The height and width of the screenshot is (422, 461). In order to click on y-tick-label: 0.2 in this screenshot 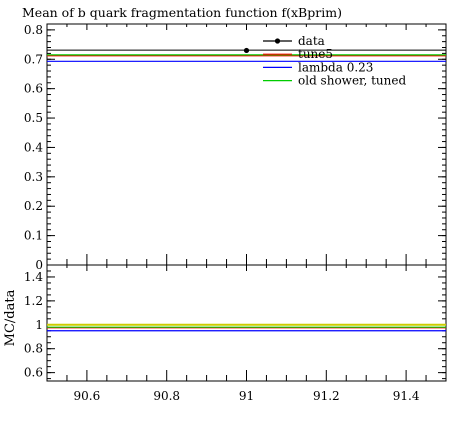, I will do `click(33, 206)`.